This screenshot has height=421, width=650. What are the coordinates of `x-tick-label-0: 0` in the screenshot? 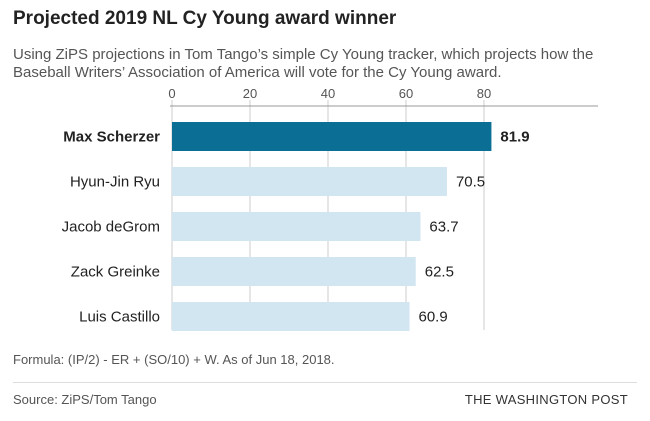 It's located at (171, 93).